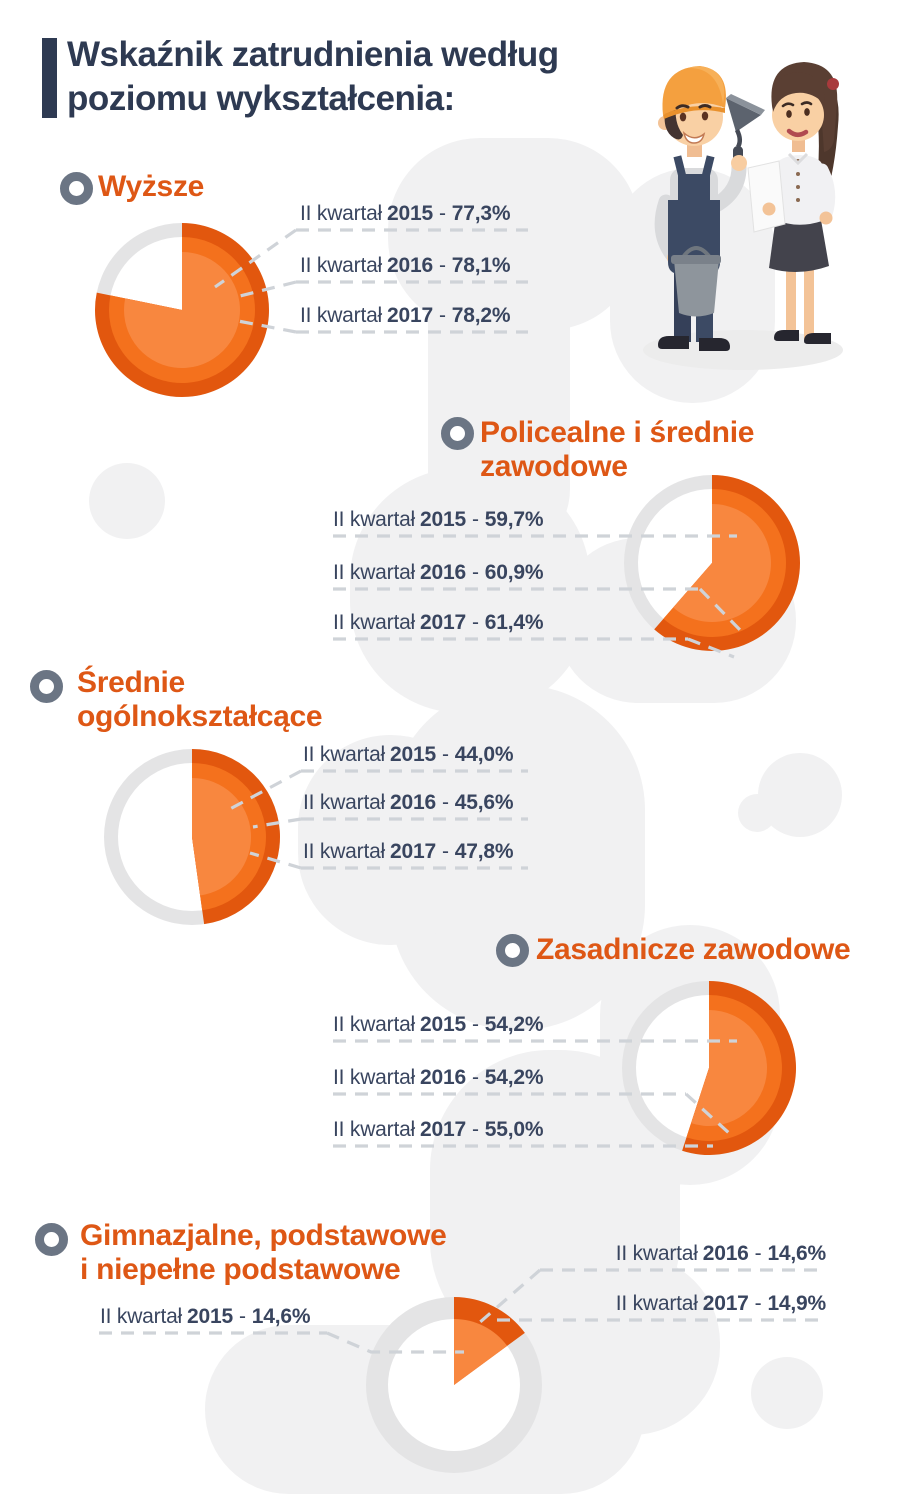 Image resolution: width=900 pixels, height=1494 pixels. Describe the element at coordinates (712, 563) in the screenshot. I see `pie-chart-policealne` at that location.